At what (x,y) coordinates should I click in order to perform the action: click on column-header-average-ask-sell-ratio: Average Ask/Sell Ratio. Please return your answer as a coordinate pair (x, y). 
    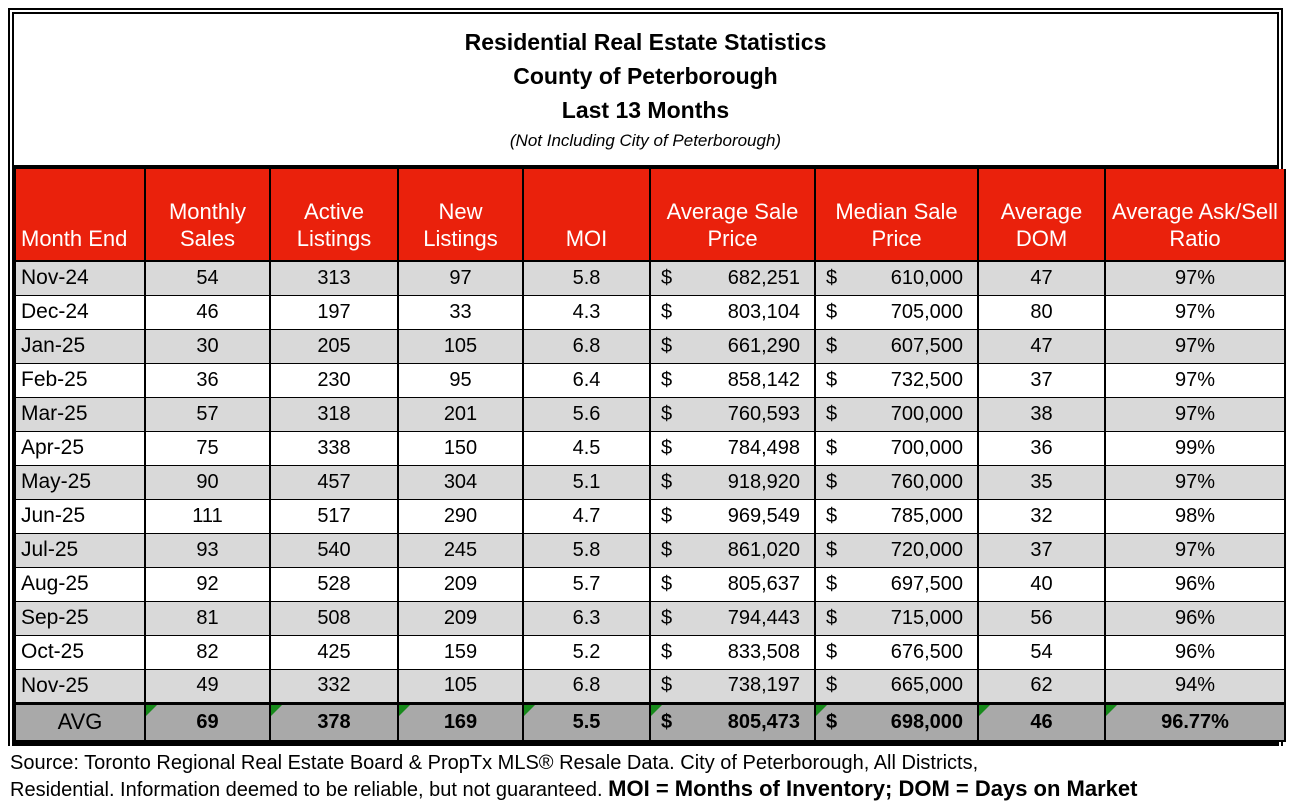
    Looking at the image, I should click on (1195, 215).